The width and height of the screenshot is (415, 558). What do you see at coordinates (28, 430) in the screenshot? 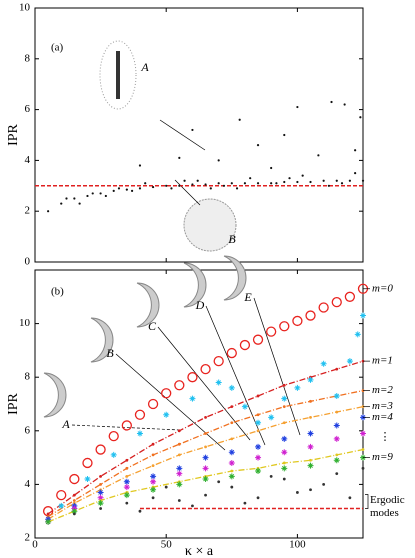
I see `y-tick-label: 6` at bounding box center [28, 430].